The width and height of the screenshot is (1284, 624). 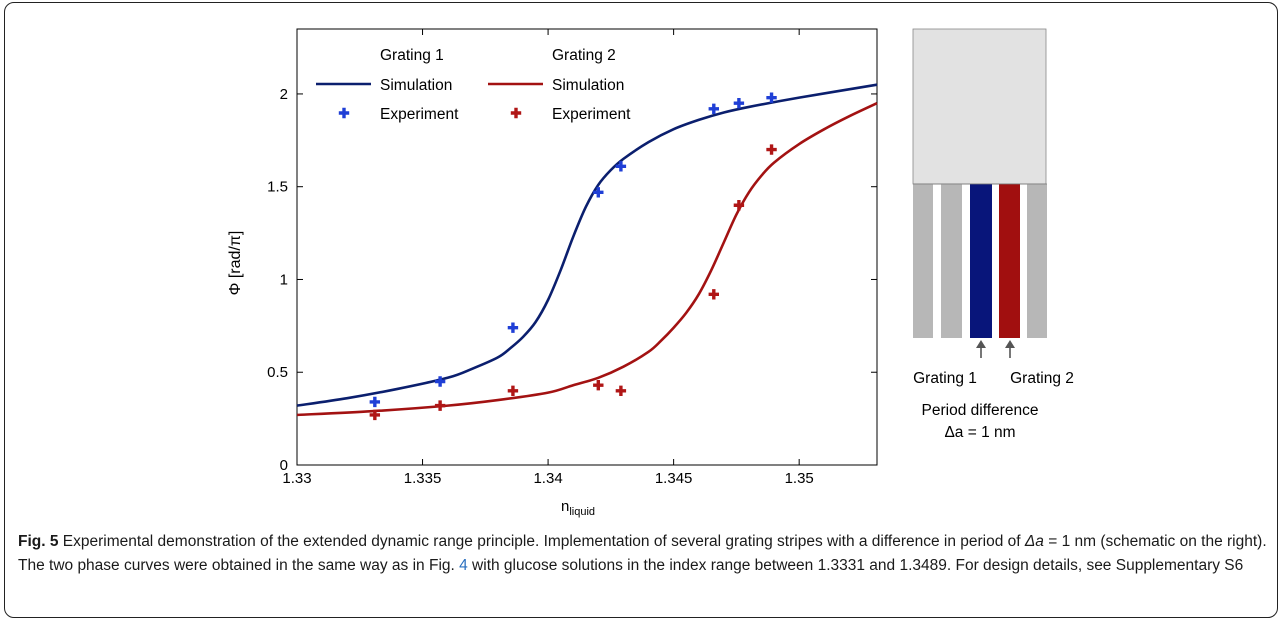 What do you see at coordinates (1009, 261) in the screenshot?
I see `grating-2-stripe` at bounding box center [1009, 261].